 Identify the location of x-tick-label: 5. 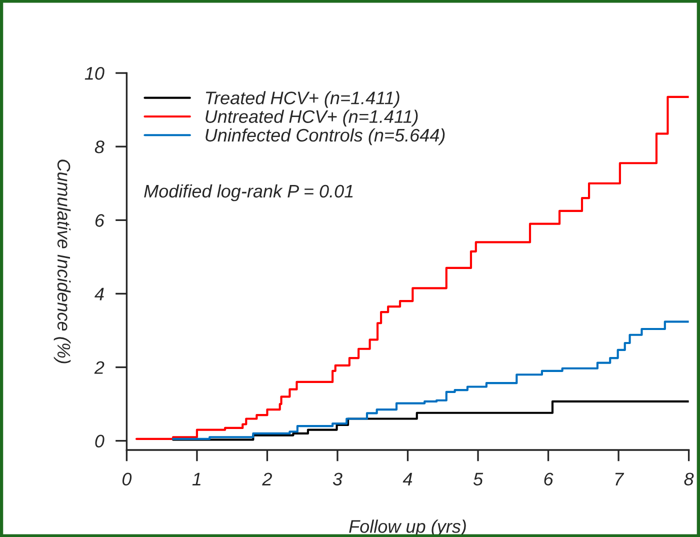
(478, 479).